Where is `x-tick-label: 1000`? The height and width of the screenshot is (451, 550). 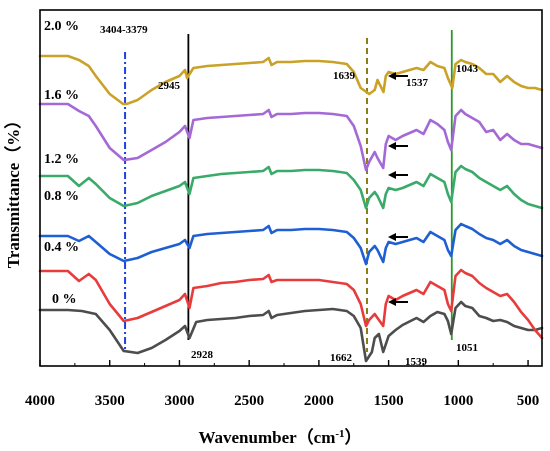 x-tick-label: 1000 is located at coordinates (458, 401).